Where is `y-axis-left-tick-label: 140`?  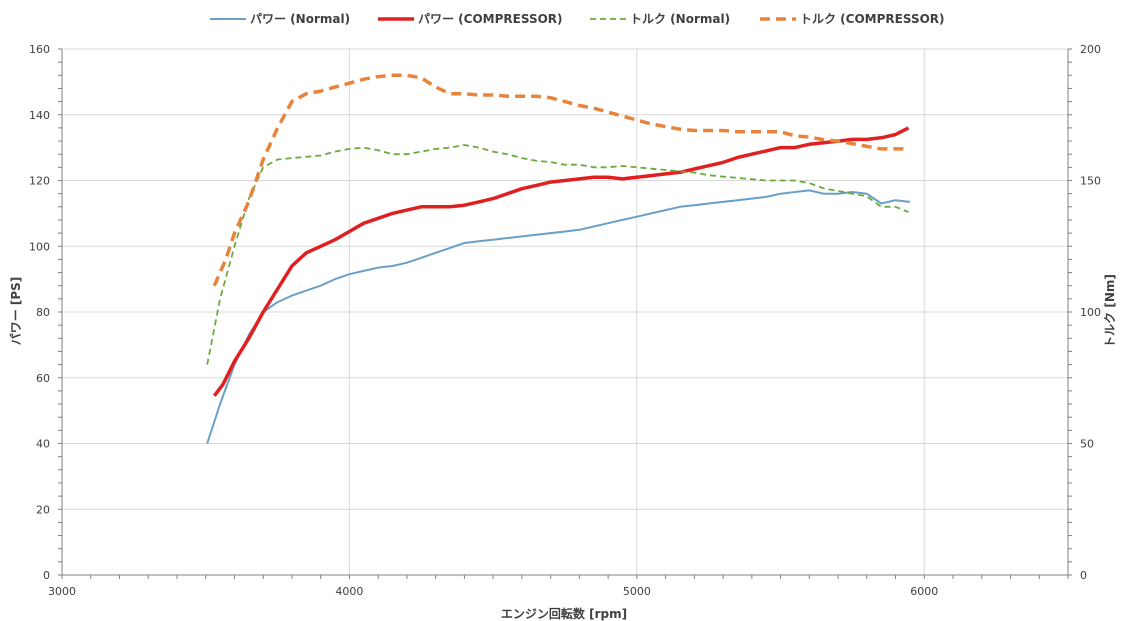 y-axis-left-tick-label: 140 is located at coordinates (39, 115).